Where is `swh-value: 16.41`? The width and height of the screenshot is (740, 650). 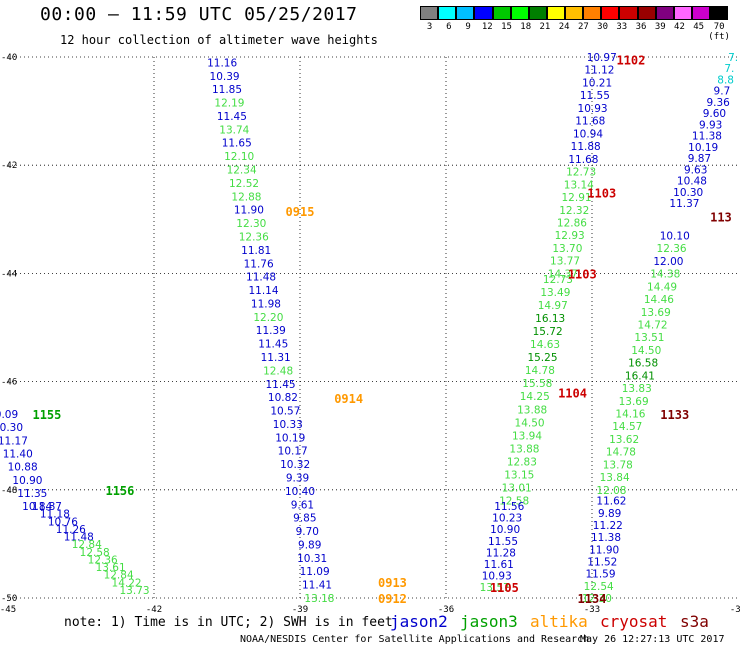
swh-value: 16.41 is located at coordinates (640, 376).